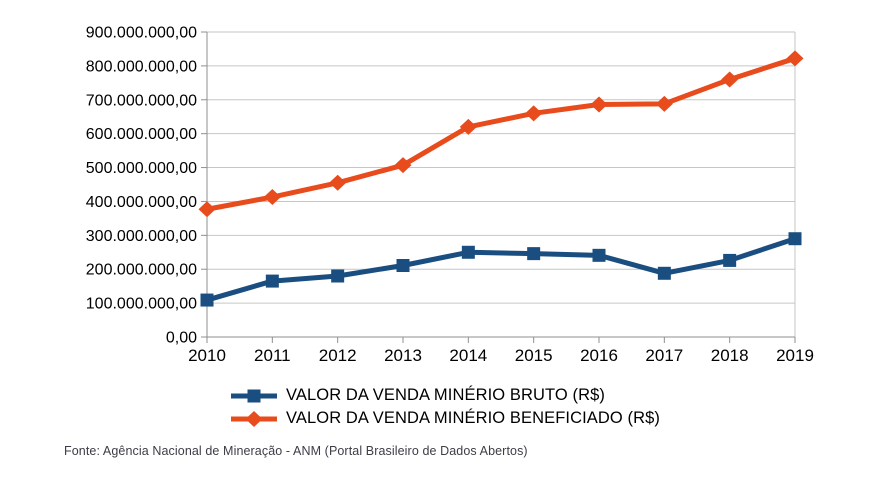 This screenshot has height=488, width=890. Describe the element at coordinates (473, 418) in the screenshot. I see `legend-label-beneficiado: VALOR DA VENDA MINÉRIO BENEFICIADO (R$)` at that location.